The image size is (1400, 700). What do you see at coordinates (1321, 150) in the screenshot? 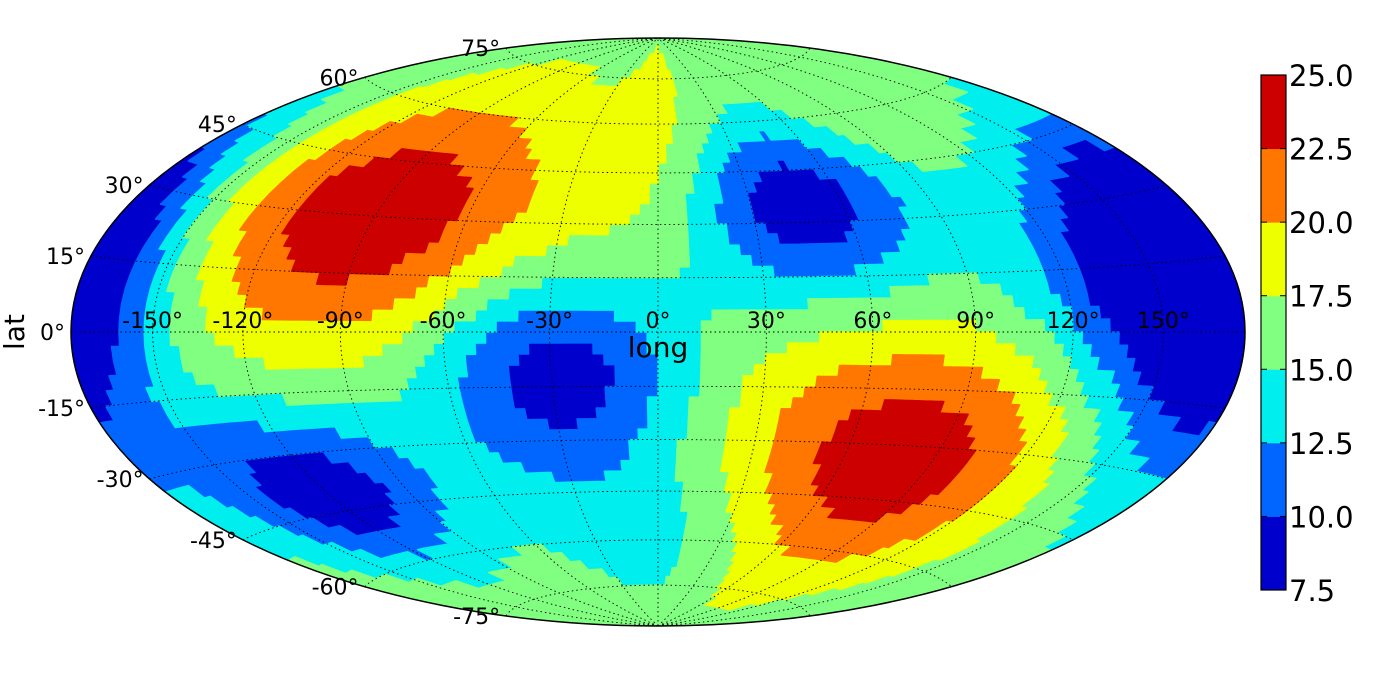
I see `colorbar-tick-label: 22.5` at bounding box center [1321, 150].